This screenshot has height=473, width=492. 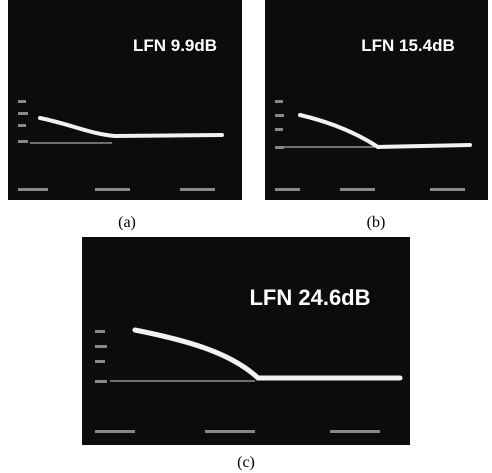 I want to click on panel-caption: (b), so click(x=376, y=222).